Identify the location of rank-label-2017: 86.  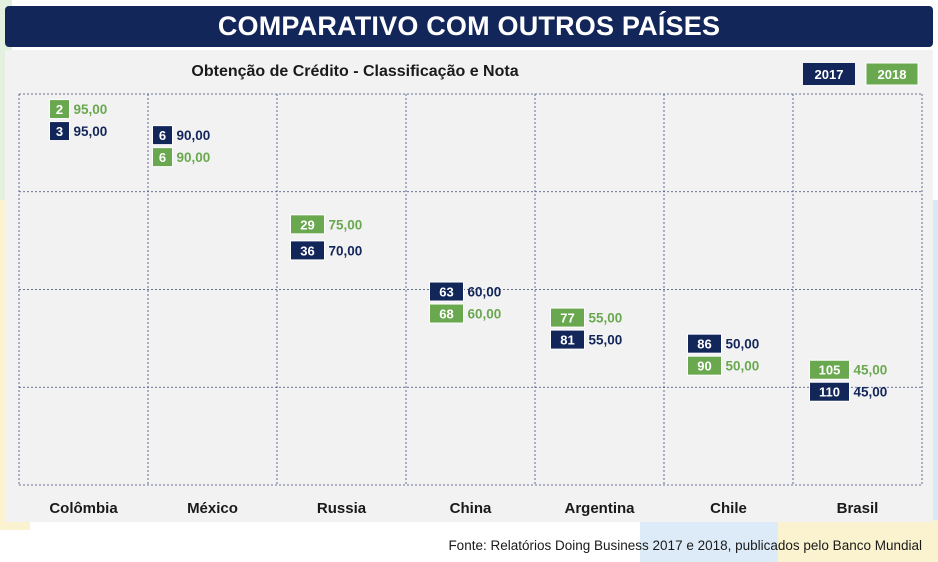
(704, 344).